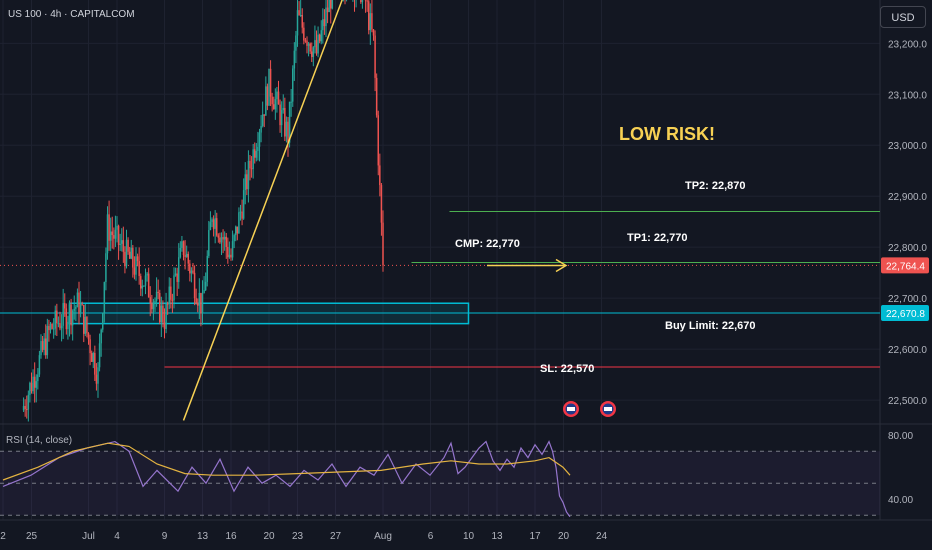 The image size is (932, 550). I want to click on tp1-label: TP1: 22,770, so click(657, 238).